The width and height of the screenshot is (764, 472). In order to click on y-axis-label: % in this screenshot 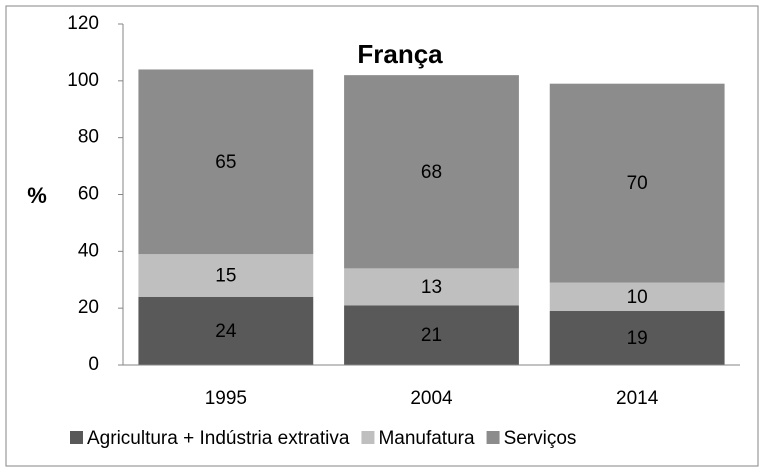, I will do `click(37, 195)`.